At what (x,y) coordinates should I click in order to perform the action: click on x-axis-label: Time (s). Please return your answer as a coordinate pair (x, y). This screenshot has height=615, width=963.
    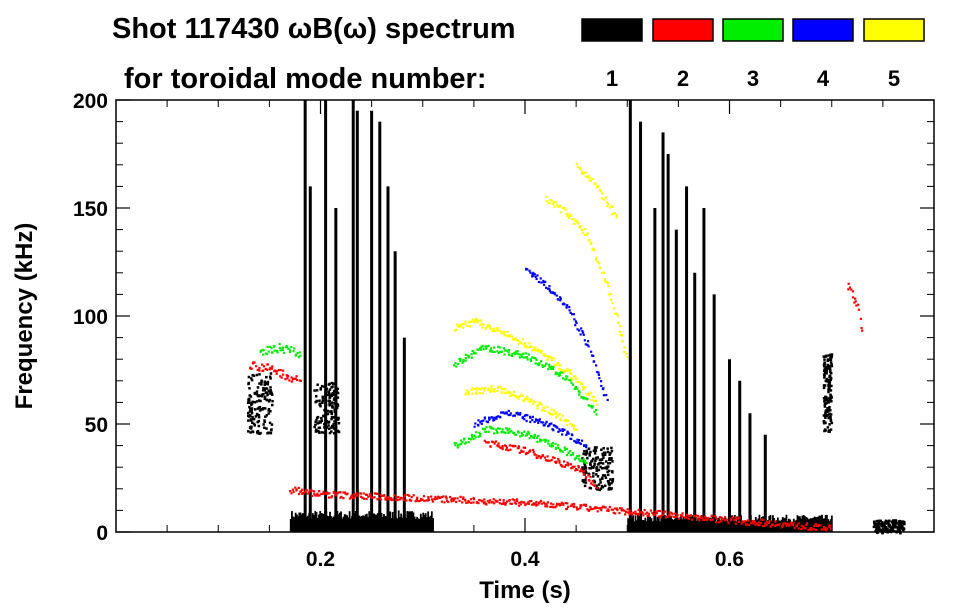
    Looking at the image, I should click on (525, 590).